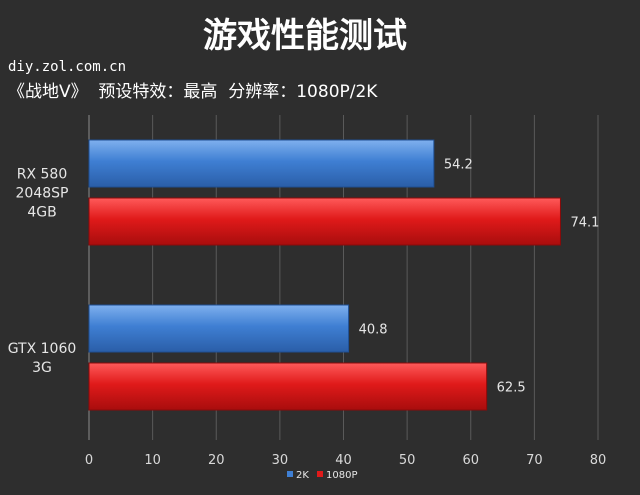 This screenshot has width=640, height=495. What do you see at coordinates (89, 460) in the screenshot?
I see `x-tick-label: 0` at bounding box center [89, 460].